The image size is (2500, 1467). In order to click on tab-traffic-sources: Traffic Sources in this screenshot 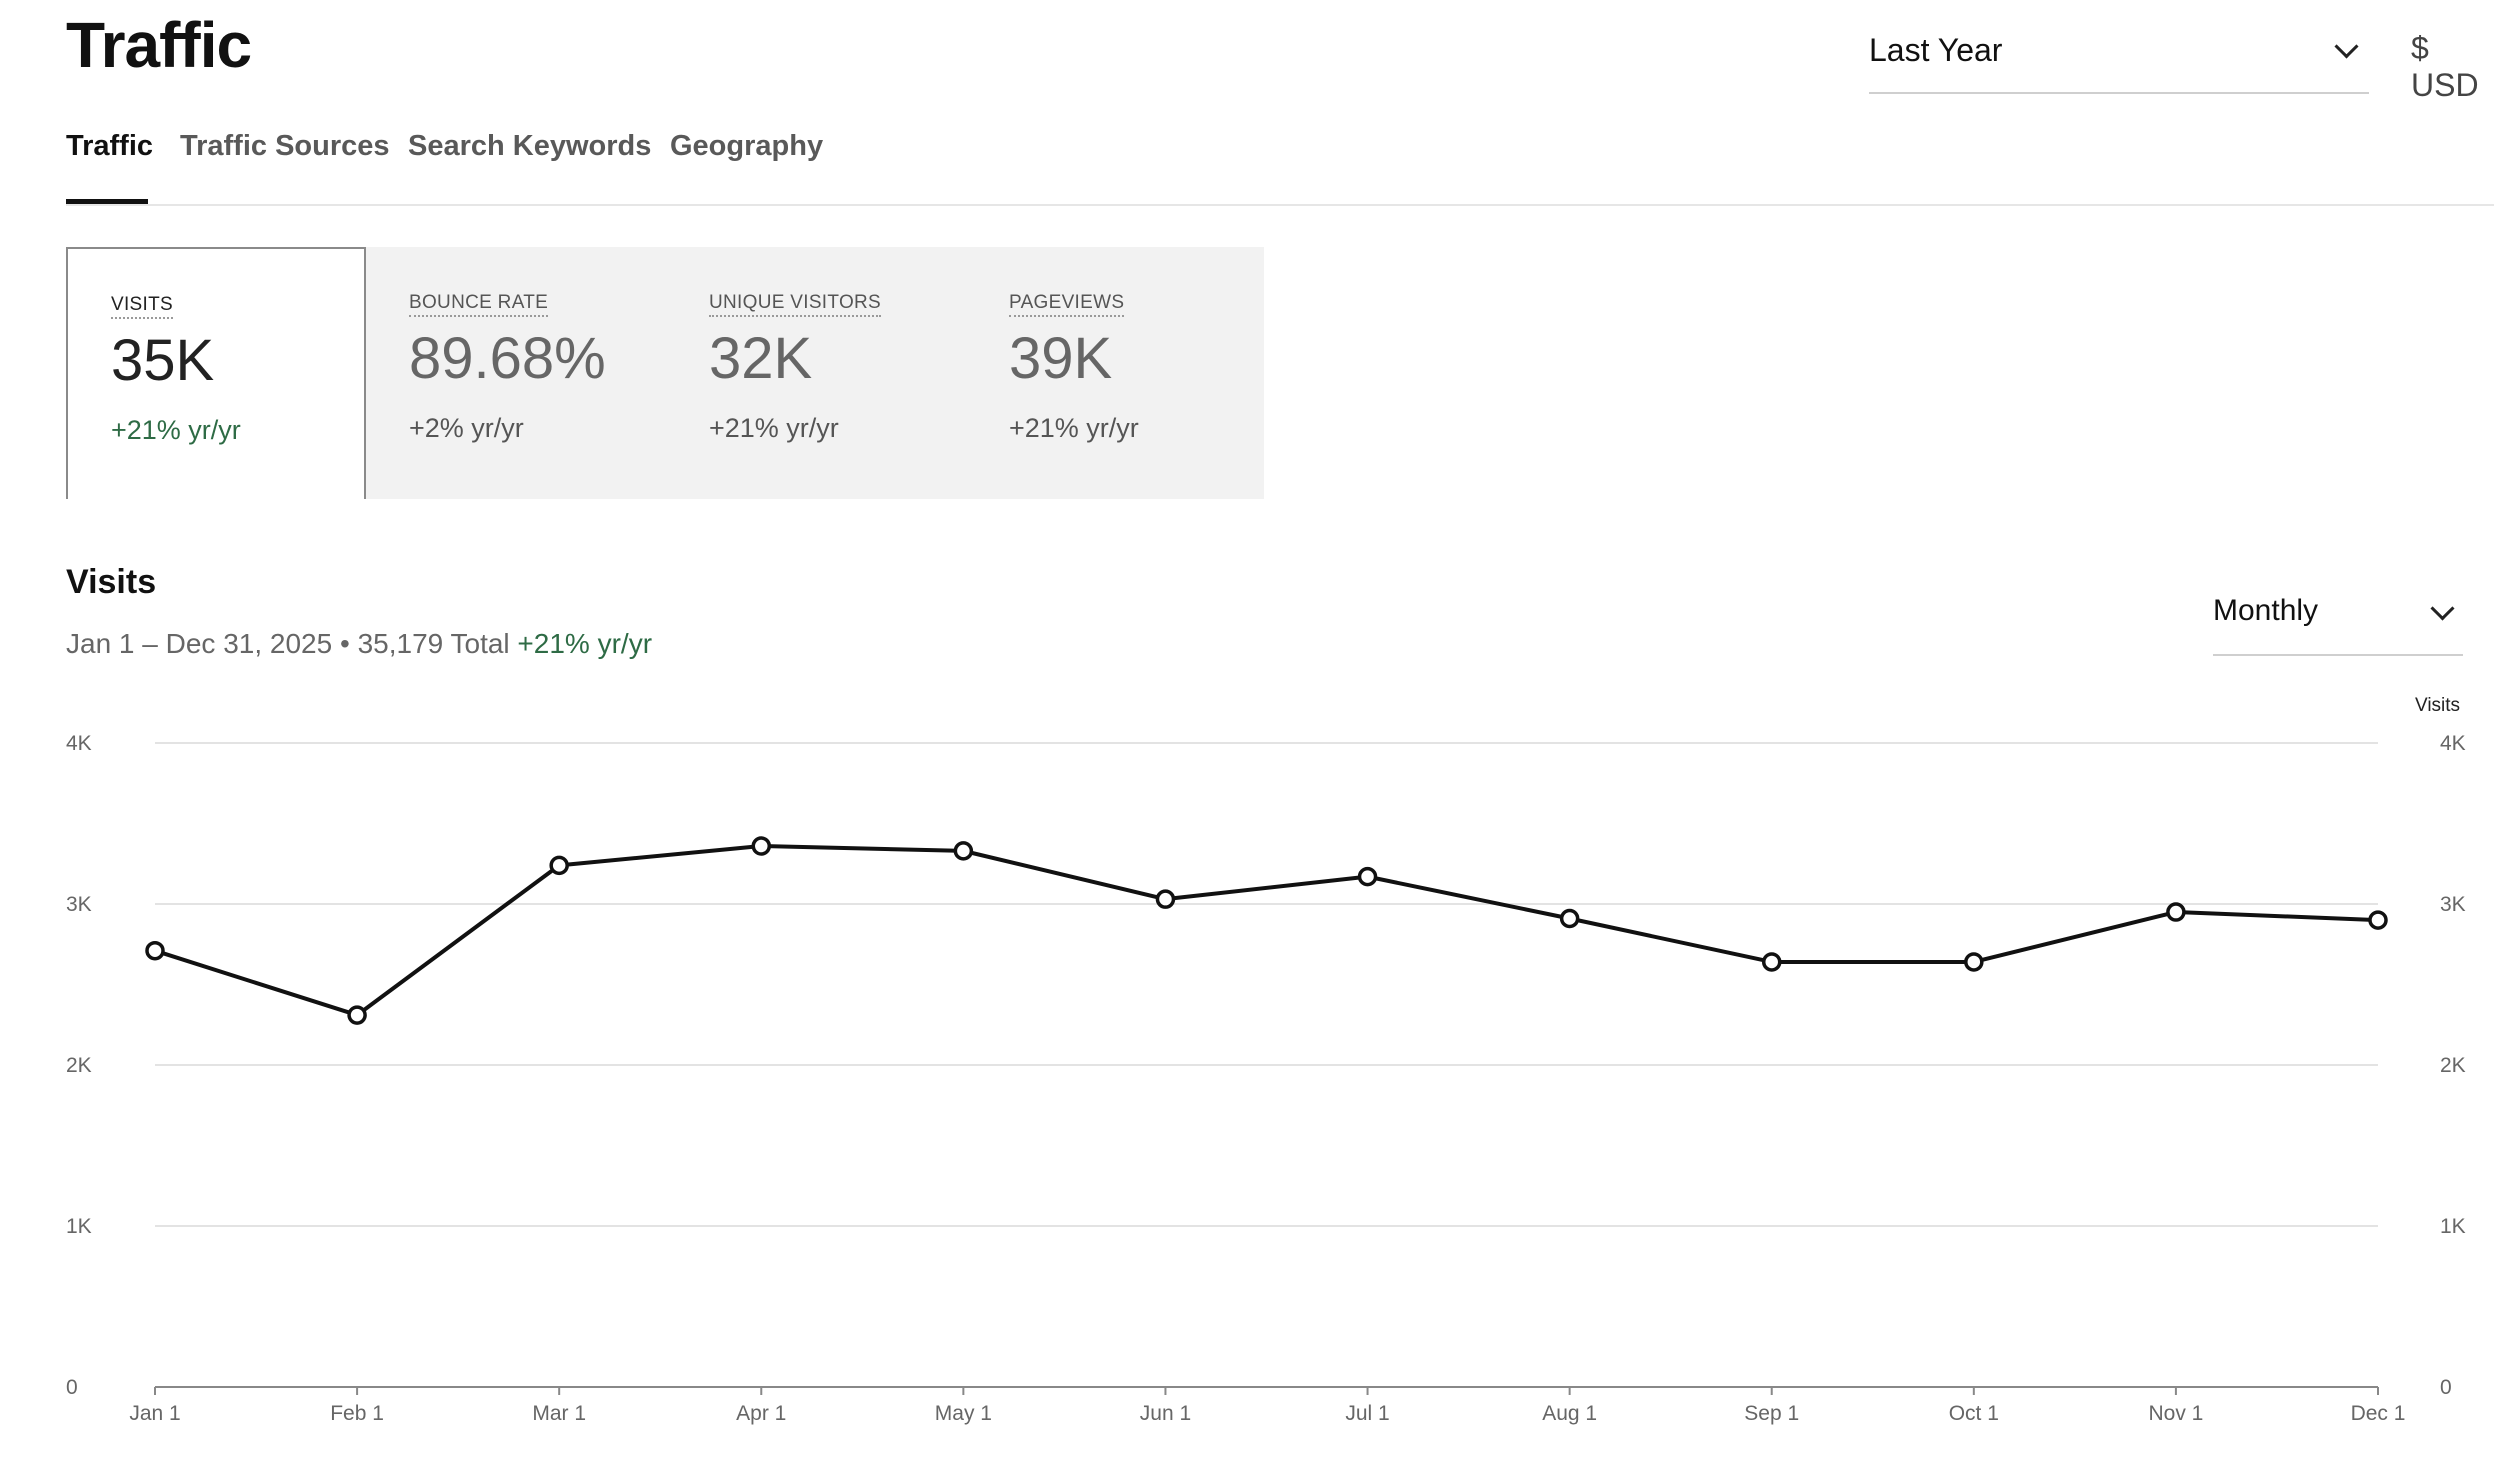, I will do `click(285, 146)`.